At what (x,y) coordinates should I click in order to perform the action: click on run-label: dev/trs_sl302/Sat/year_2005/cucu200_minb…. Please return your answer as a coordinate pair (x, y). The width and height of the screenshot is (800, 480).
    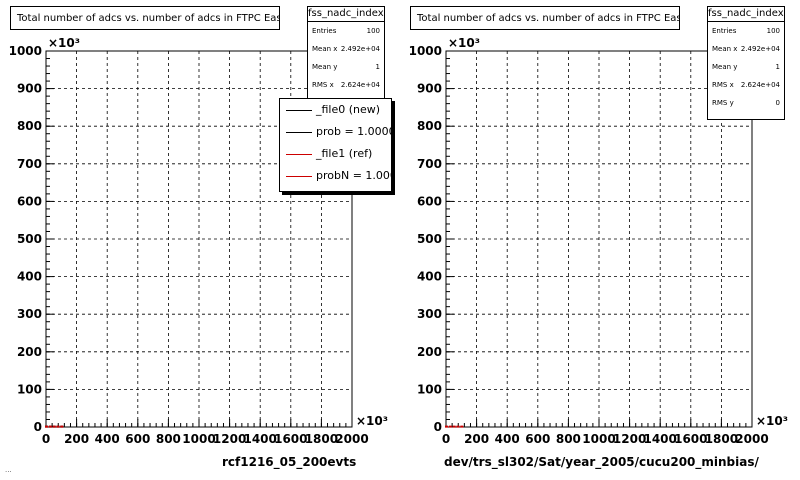
    Looking at the image, I should click on (601, 462).